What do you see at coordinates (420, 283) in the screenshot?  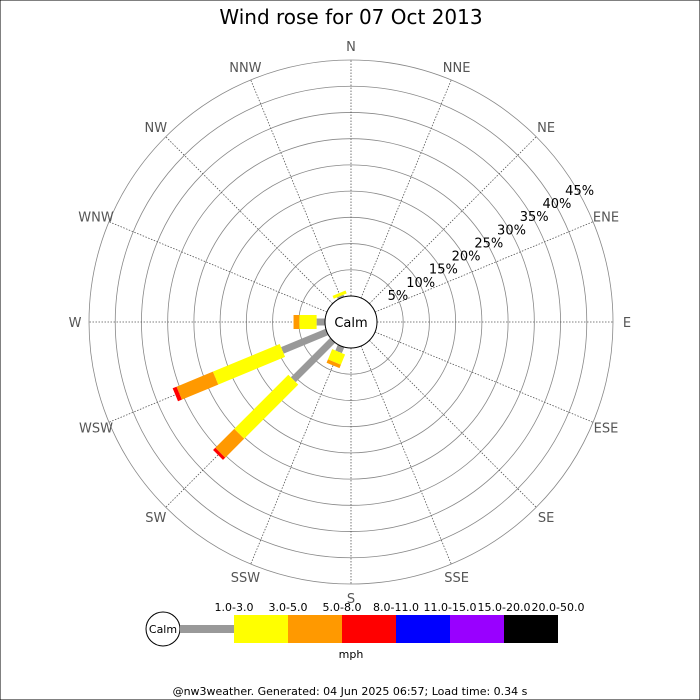 I see `ring-label-2: 10%` at bounding box center [420, 283].